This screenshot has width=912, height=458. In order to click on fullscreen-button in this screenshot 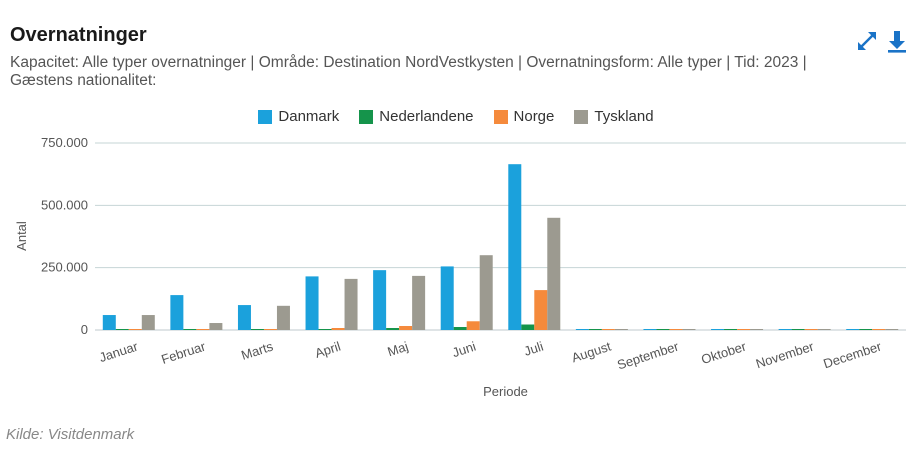, I will do `click(867, 41)`.